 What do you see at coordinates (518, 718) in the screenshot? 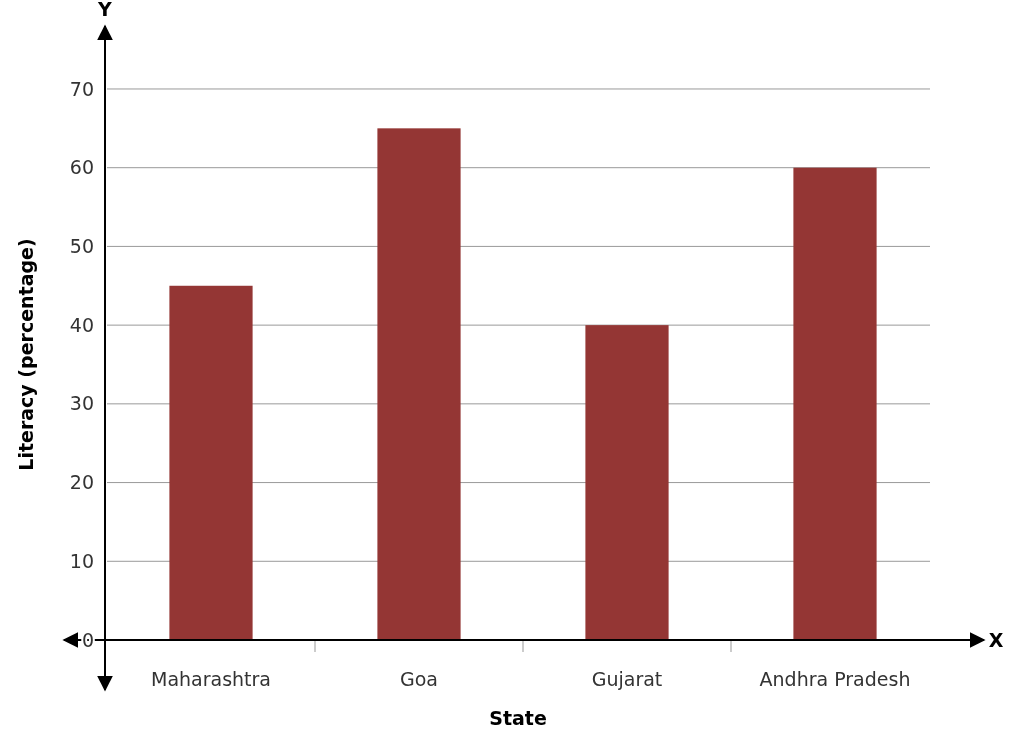
I see `x-axis-title: State` at bounding box center [518, 718].